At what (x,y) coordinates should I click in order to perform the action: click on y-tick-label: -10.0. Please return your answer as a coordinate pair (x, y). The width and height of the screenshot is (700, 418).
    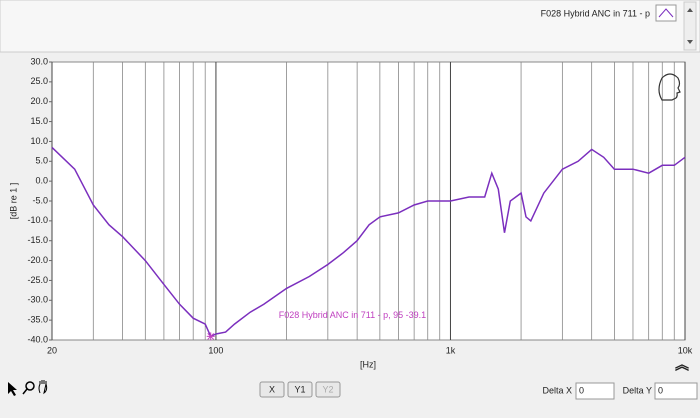
    Looking at the image, I should click on (37, 220).